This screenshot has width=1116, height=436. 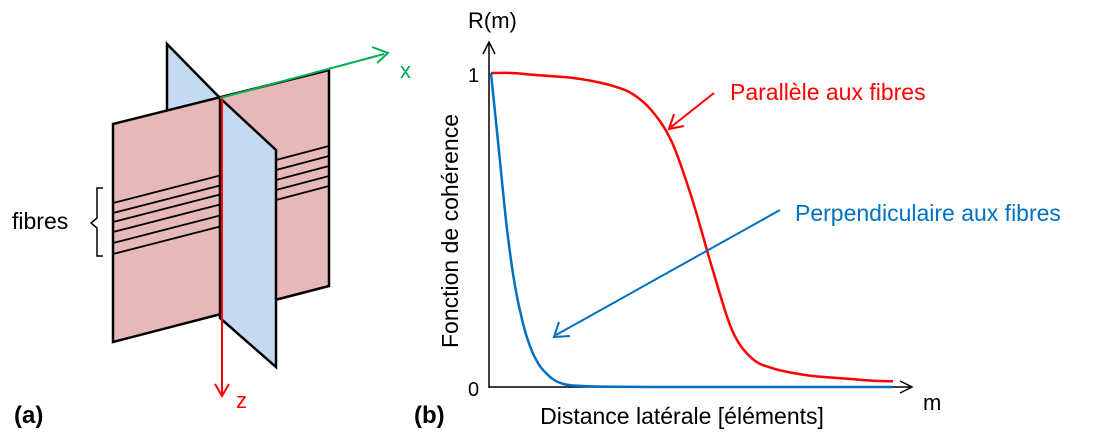 What do you see at coordinates (28, 415) in the screenshot?
I see `panel-a-label: (a)` at bounding box center [28, 415].